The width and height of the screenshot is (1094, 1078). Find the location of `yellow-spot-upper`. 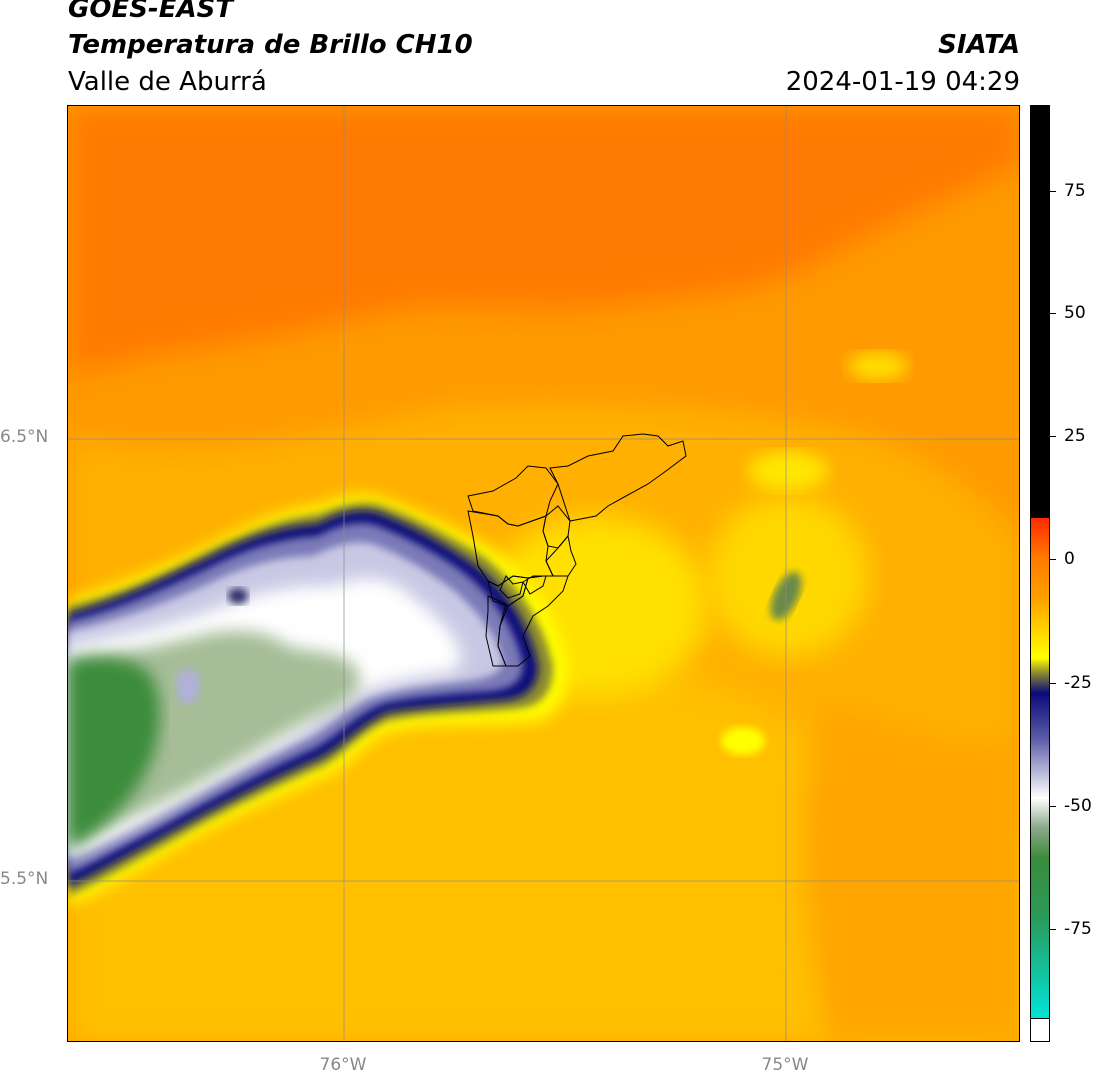

yellow-spot-upper is located at coordinates (788, 471).